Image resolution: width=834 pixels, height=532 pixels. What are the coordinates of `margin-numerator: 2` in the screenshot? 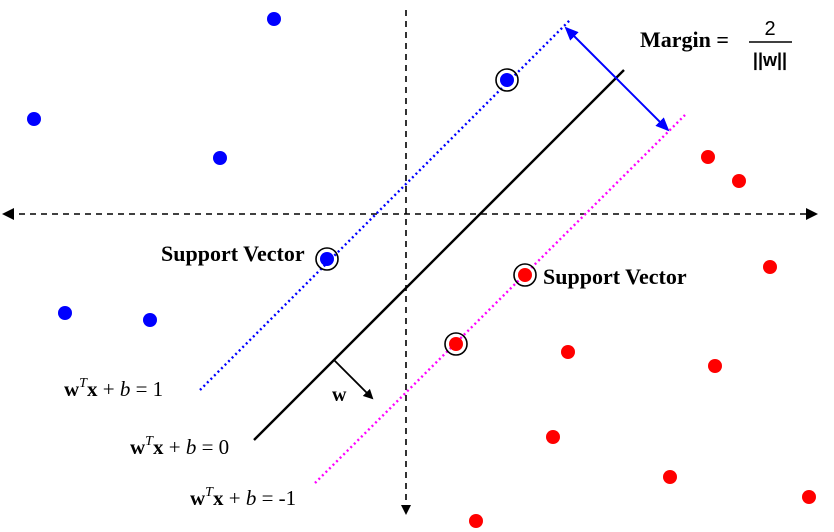 It's located at (769, 29).